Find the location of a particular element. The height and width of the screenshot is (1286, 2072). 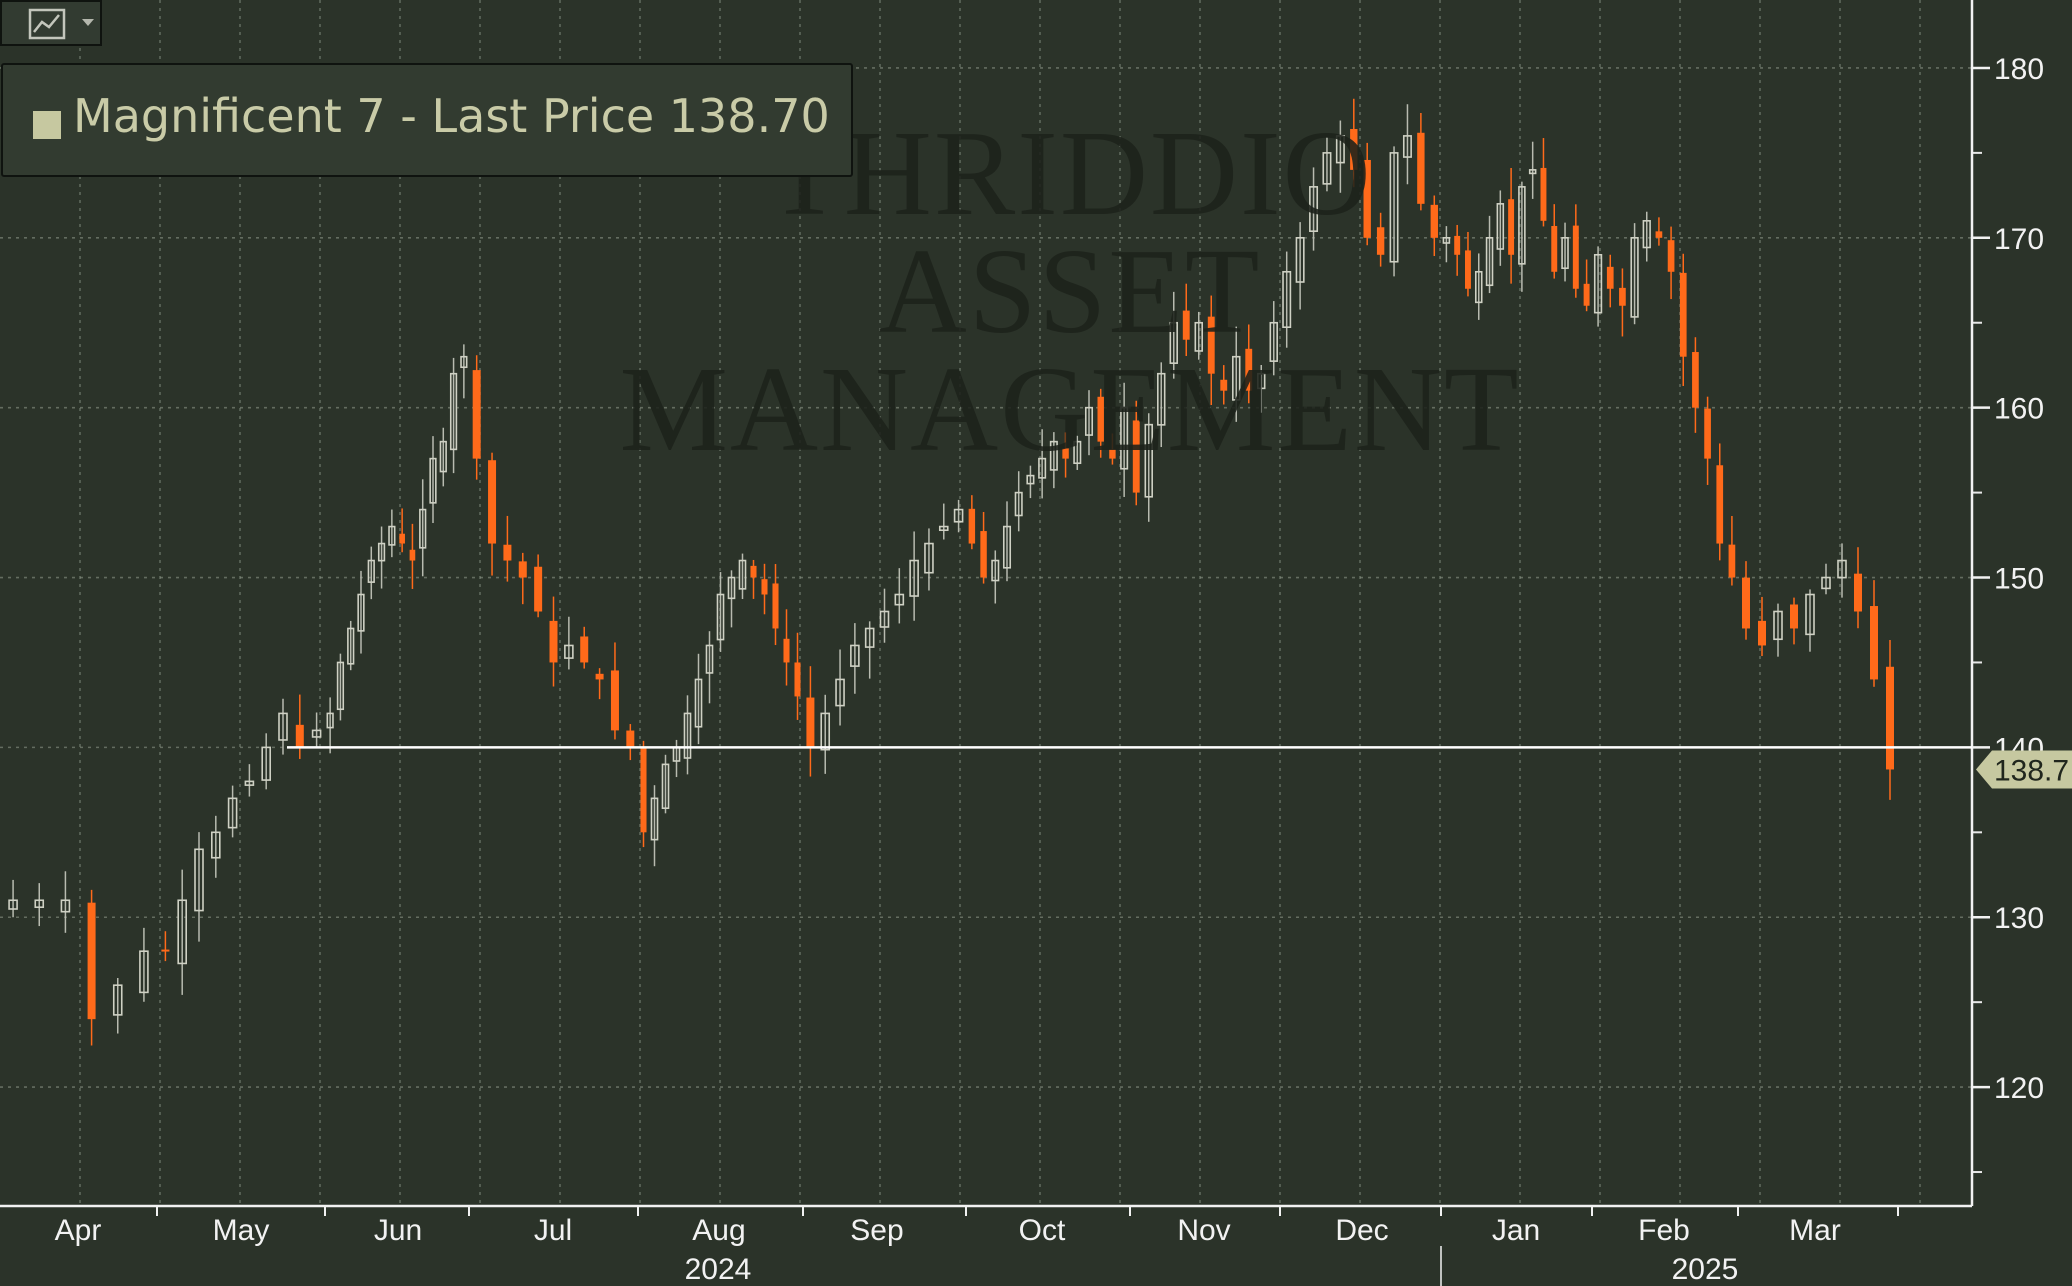

x-tick-label-jul: Jul is located at coordinates (553, 1230).